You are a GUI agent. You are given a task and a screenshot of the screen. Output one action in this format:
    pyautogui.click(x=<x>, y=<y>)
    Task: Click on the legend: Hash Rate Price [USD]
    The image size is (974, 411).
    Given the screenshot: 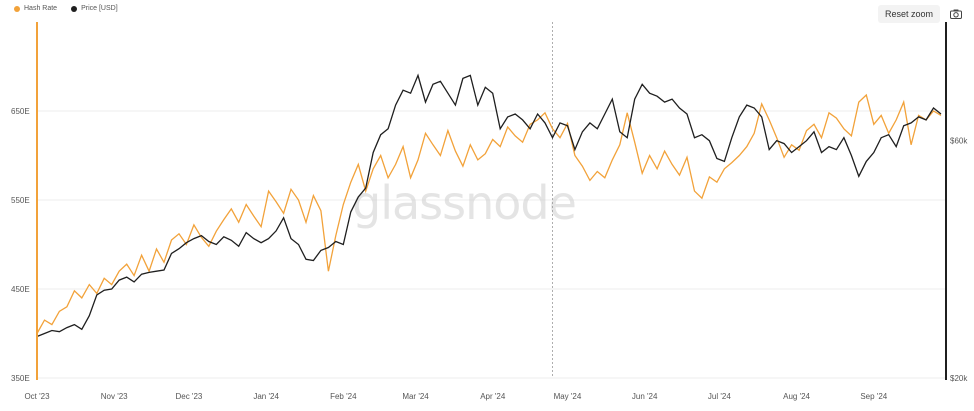 What is the action you would take?
    pyautogui.click(x=66, y=8)
    